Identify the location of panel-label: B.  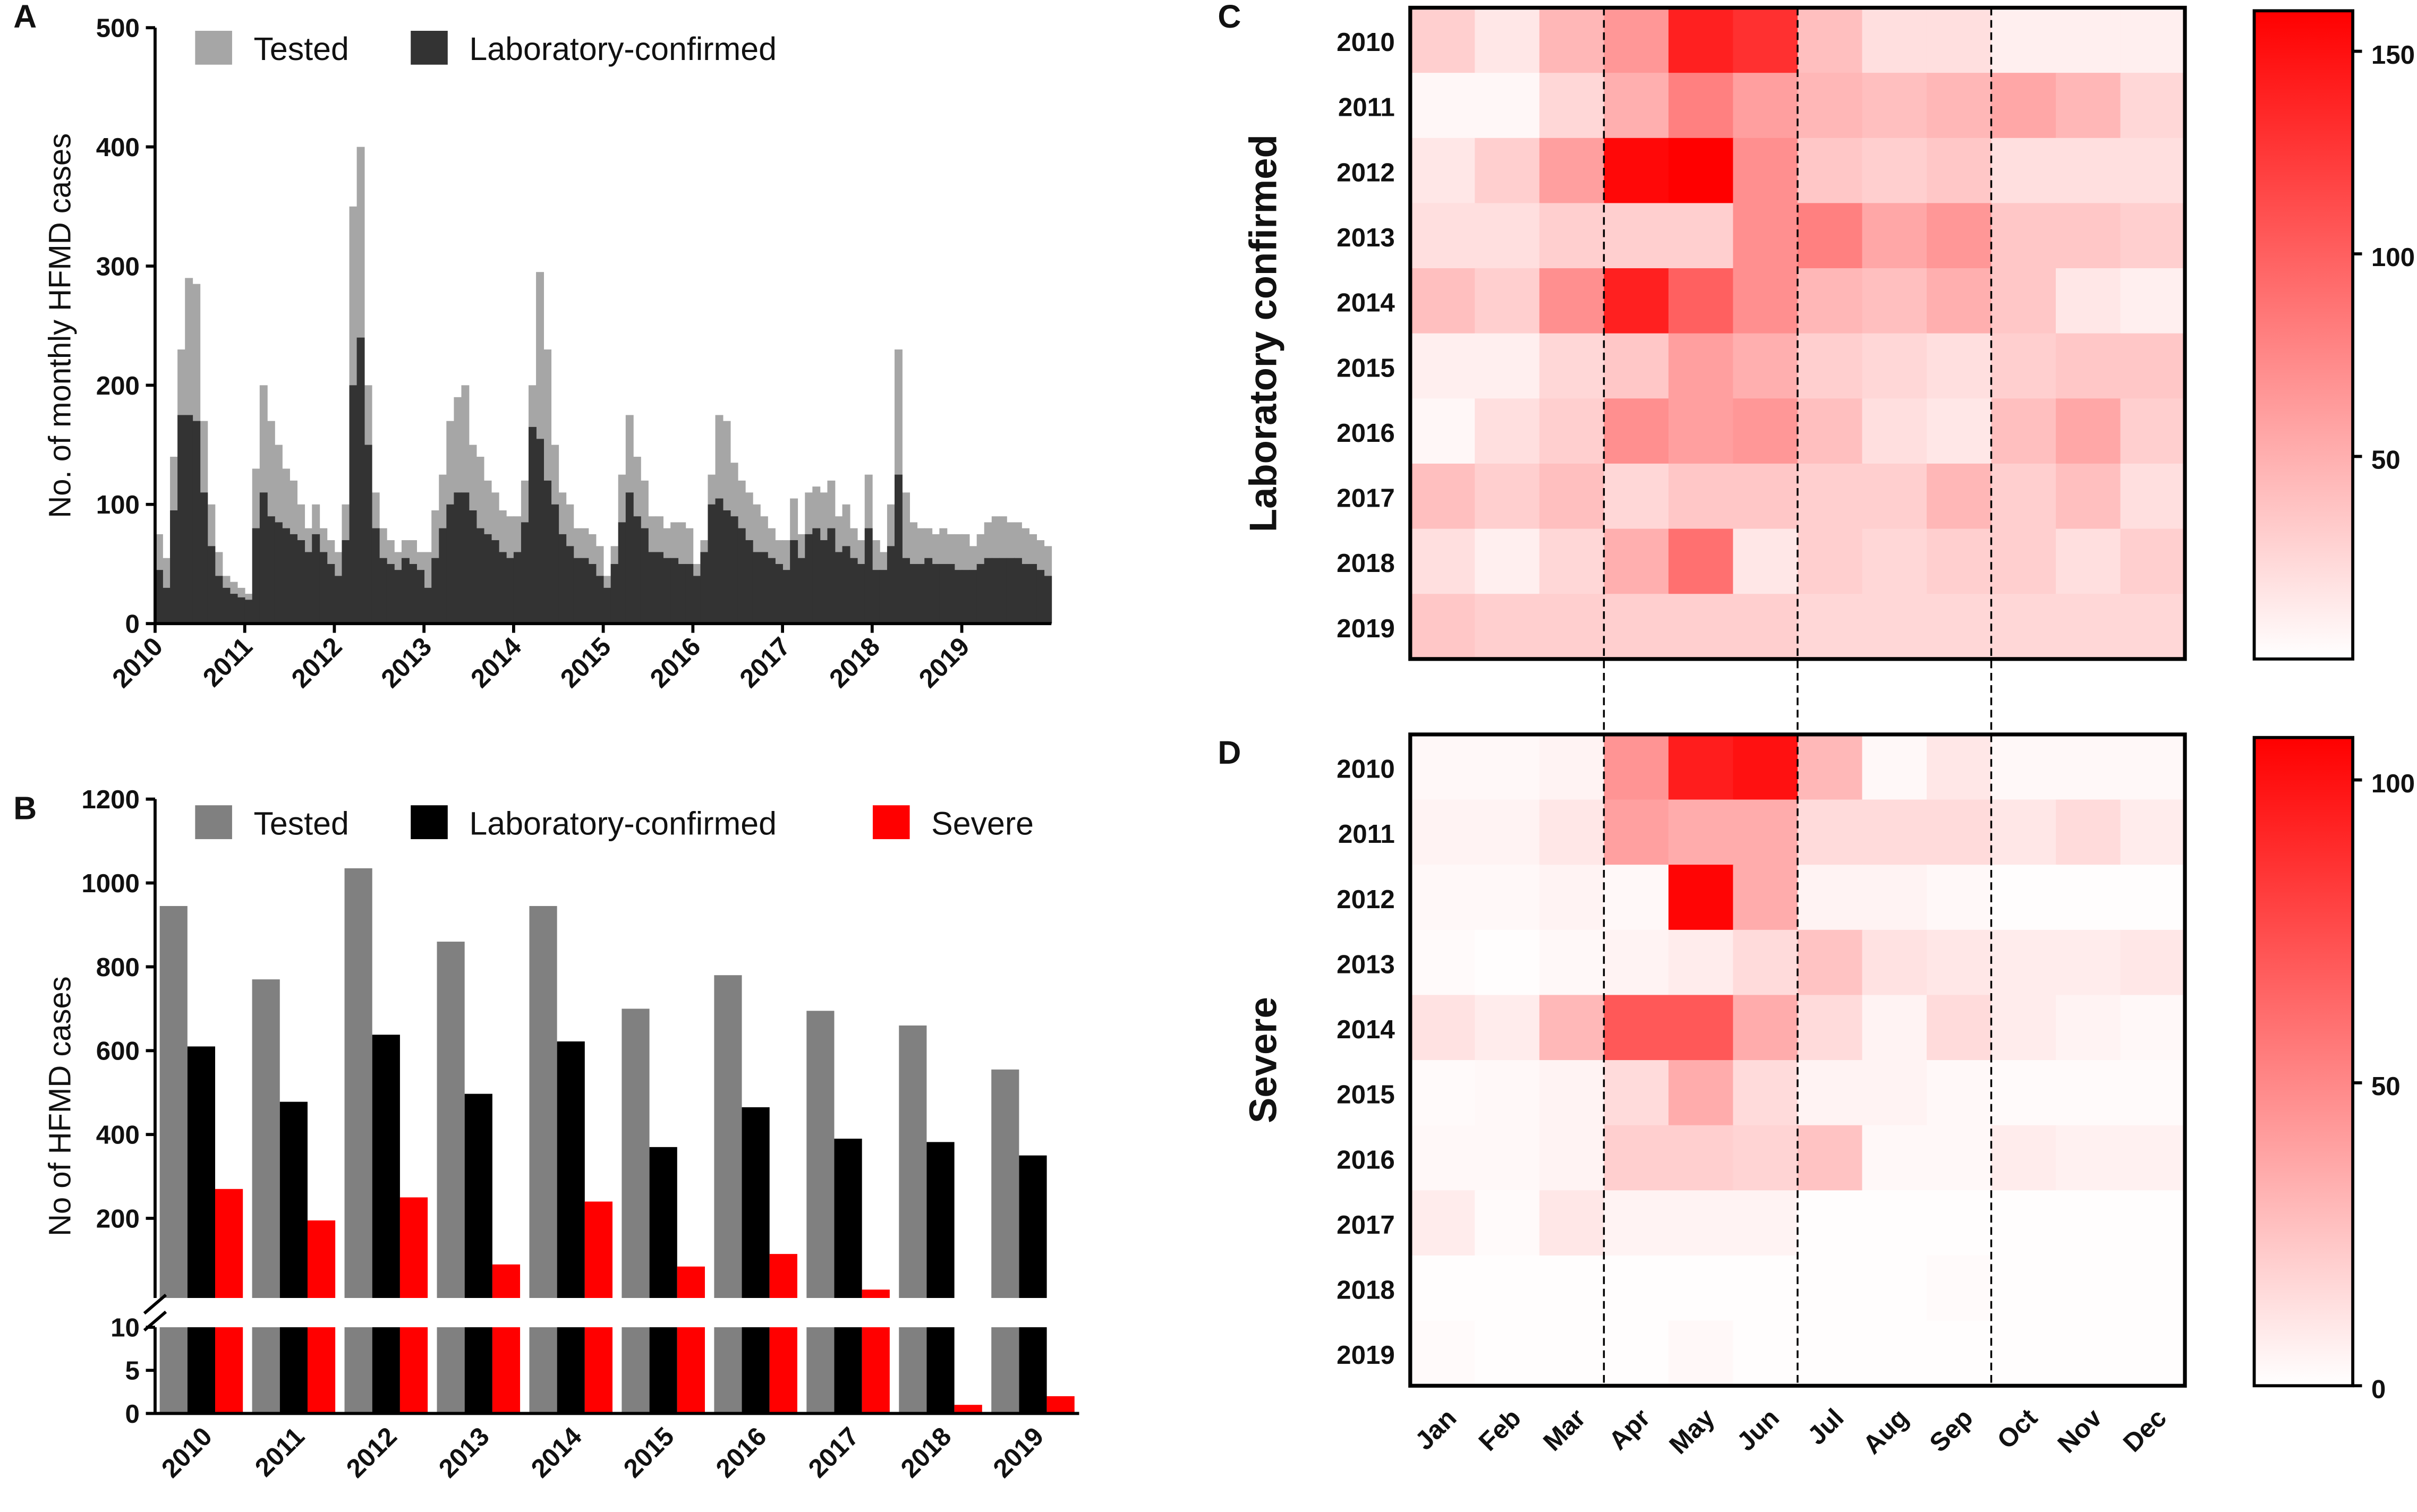
(25, 808).